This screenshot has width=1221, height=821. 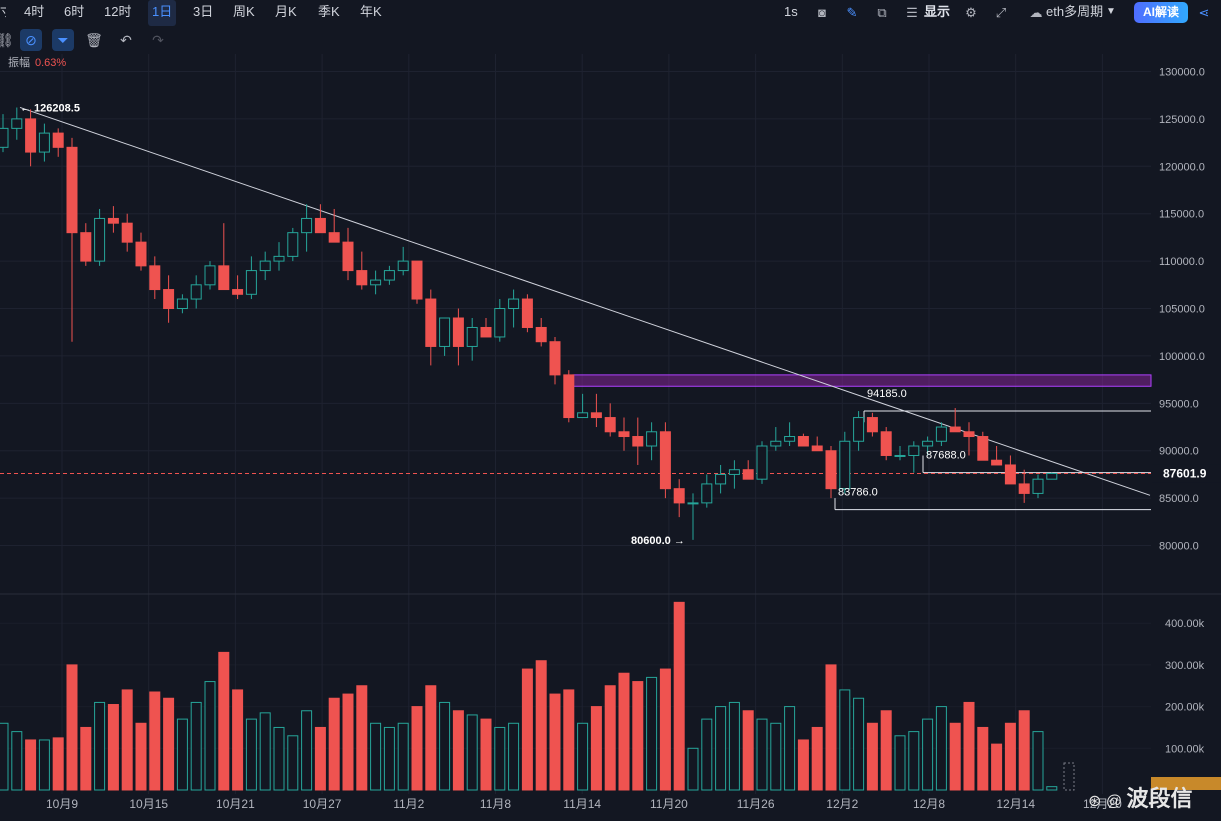 What do you see at coordinates (1075, 11) in the screenshot?
I see `symbol-selector: eth多周期` at bounding box center [1075, 11].